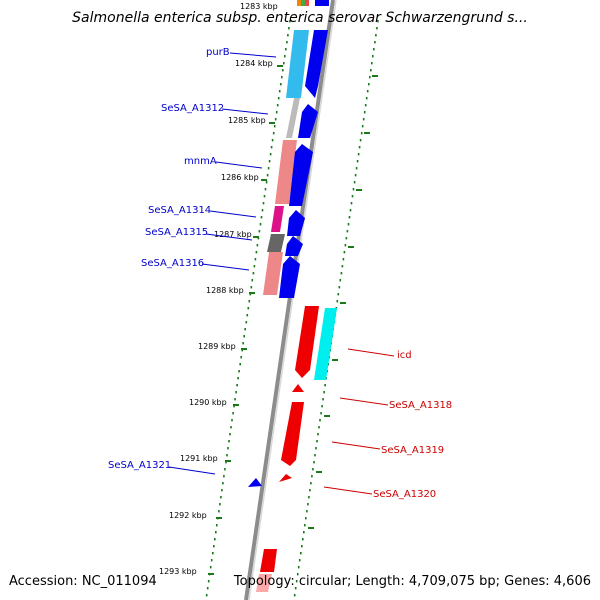 This screenshot has width=600, height=600. I want to click on feature-cds-SeSA_A1314, so click(296, 223).